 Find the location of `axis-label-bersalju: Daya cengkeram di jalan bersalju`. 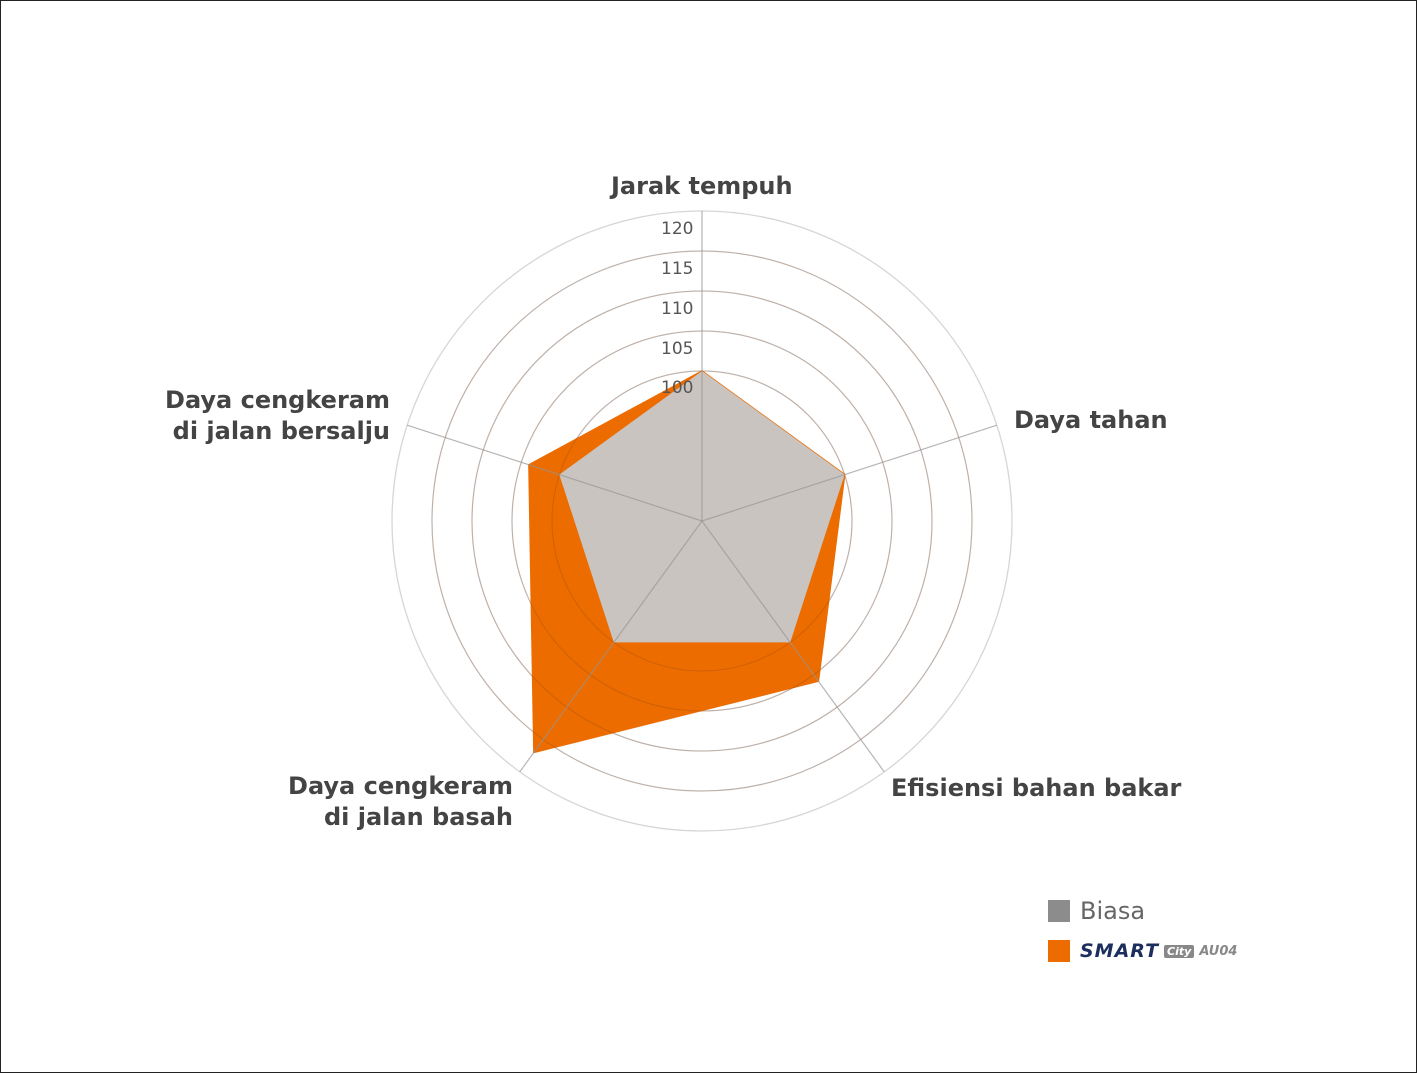

axis-label-bersalju: Daya cengkeram di jalan bersalju is located at coordinates (277, 415).